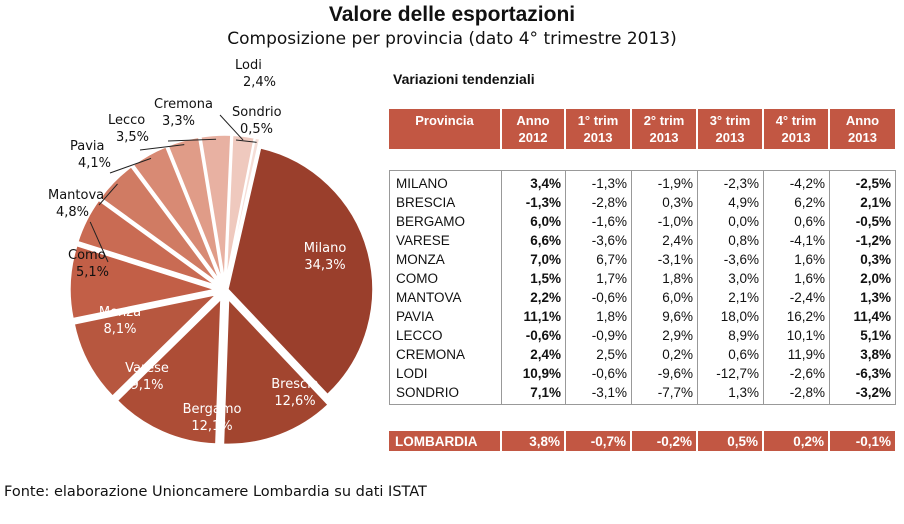 This screenshot has width=904, height=524. What do you see at coordinates (429, 297) in the screenshot?
I see `province-name: MANTOVA` at bounding box center [429, 297].